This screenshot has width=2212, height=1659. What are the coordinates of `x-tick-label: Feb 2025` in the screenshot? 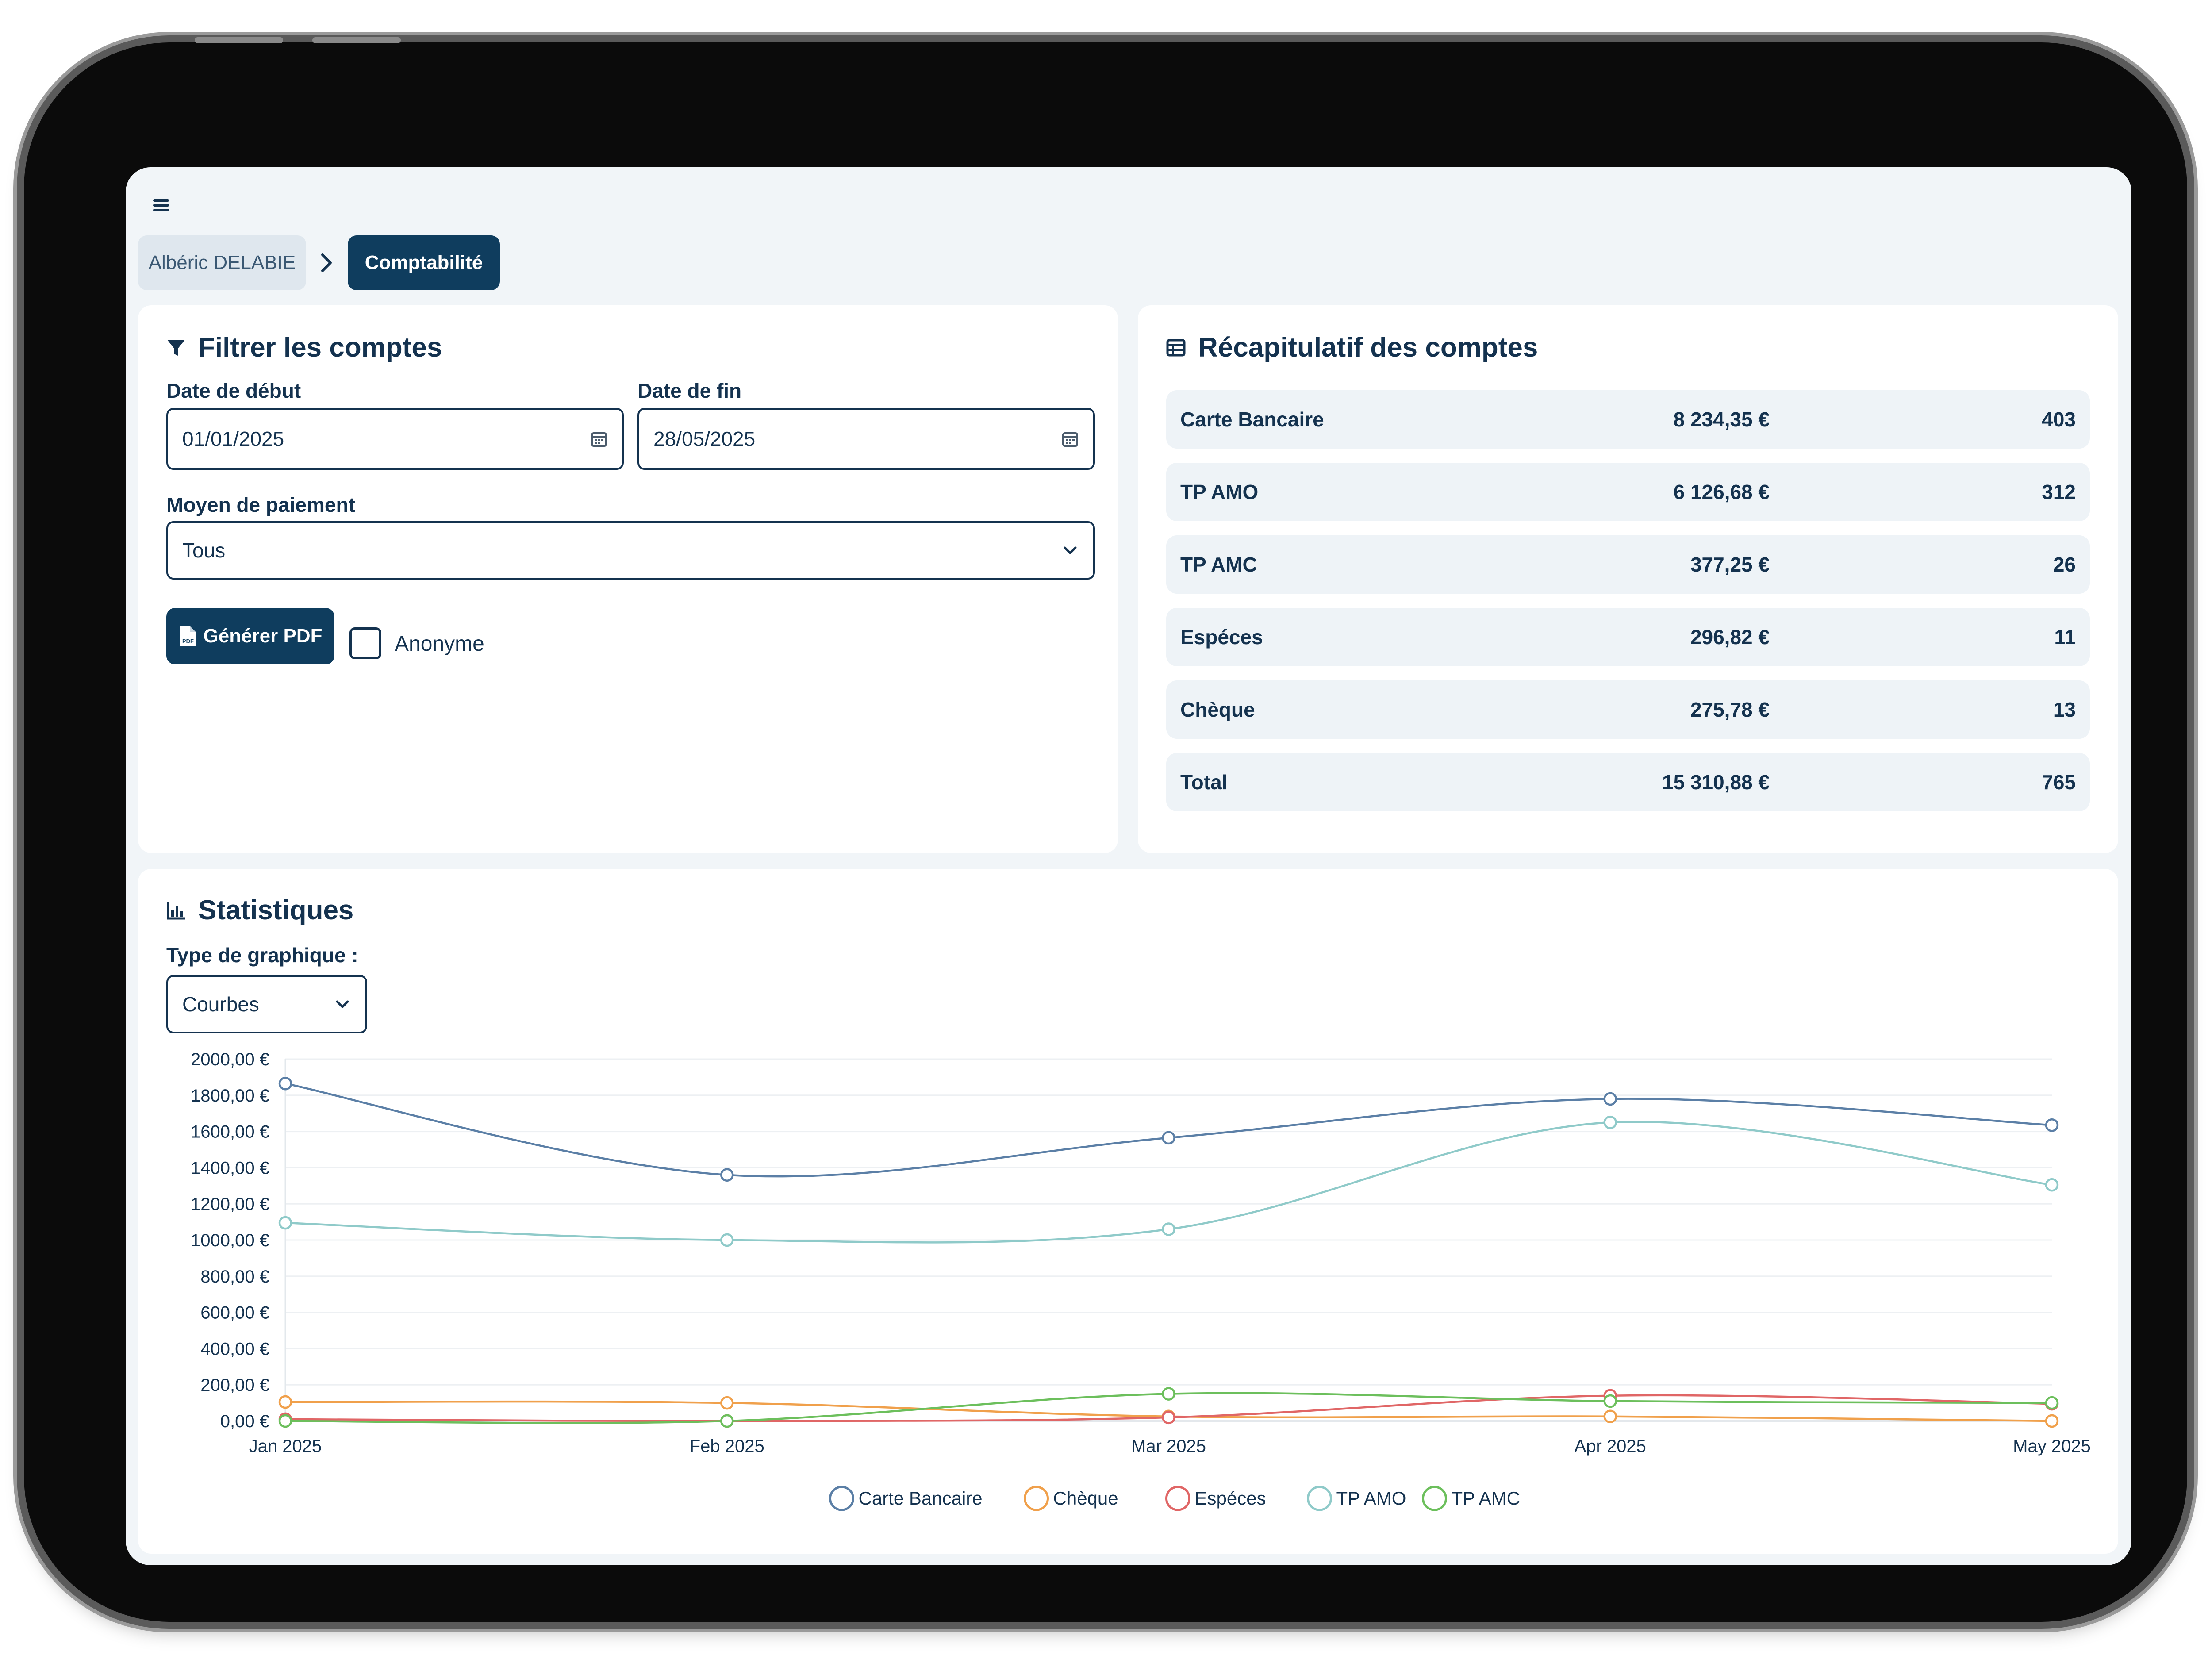 It's located at (727, 1446).